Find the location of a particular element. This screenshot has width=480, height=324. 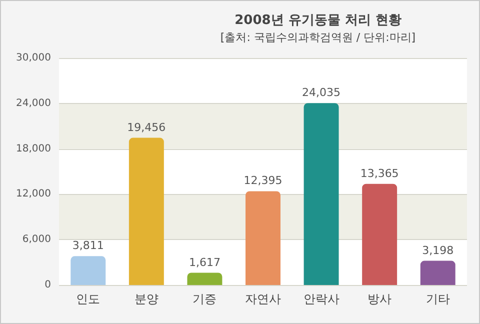

x-tick-label: 기증 is located at coordinates (204, 299).